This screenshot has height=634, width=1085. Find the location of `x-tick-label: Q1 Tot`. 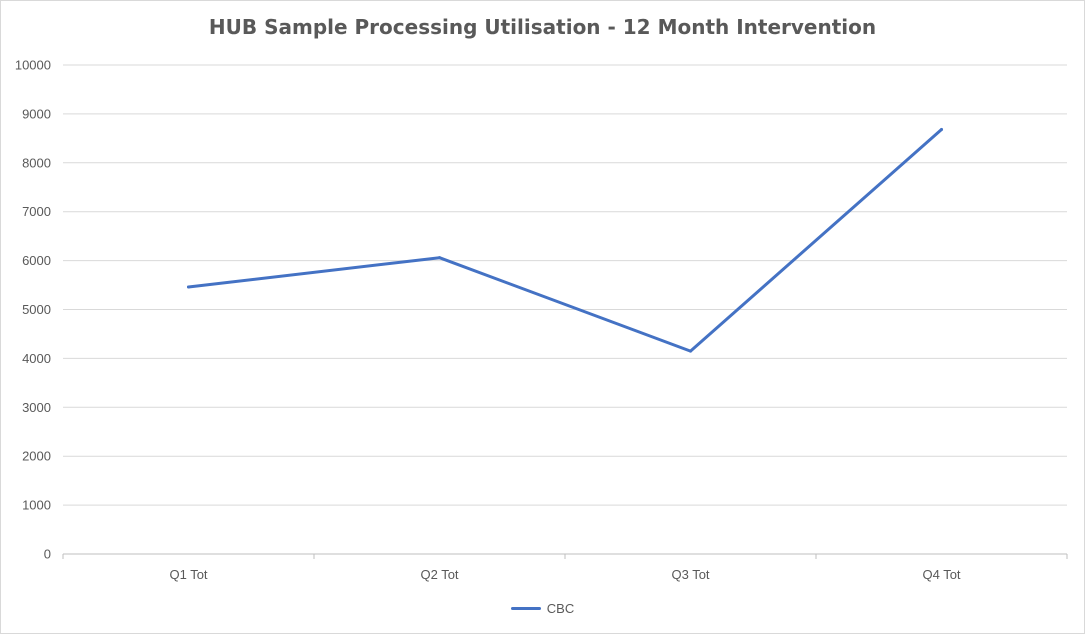

x-tick-label: Q1 Tot is located at coordinates (188, 574).